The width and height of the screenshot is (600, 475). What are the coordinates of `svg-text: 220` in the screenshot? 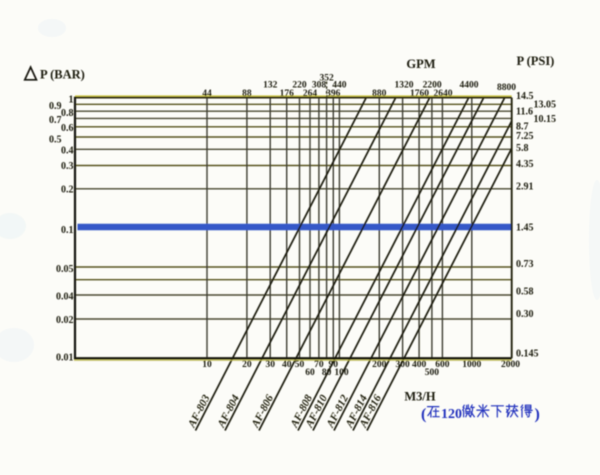 It's located at (299, 86).